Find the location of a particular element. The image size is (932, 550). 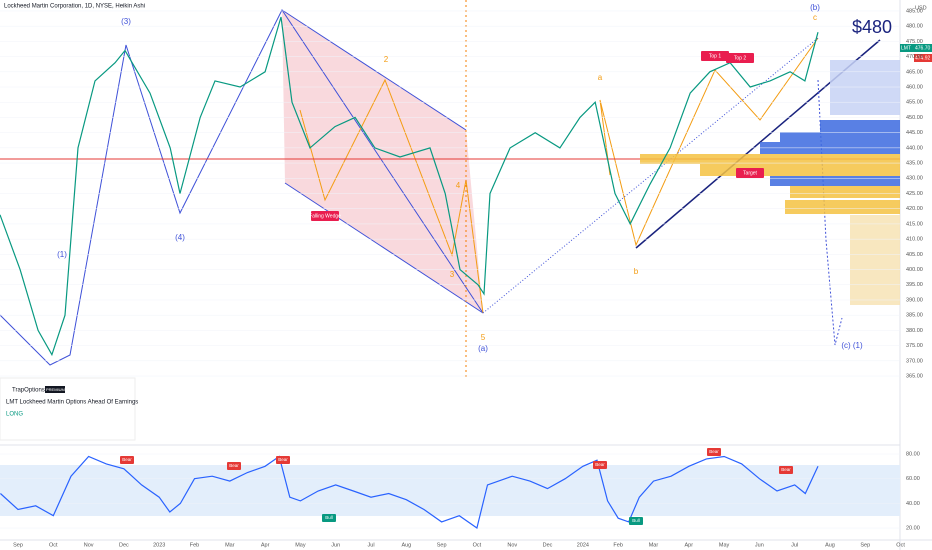

idea-author: TrapOptions is located at coordinates (28, 391).